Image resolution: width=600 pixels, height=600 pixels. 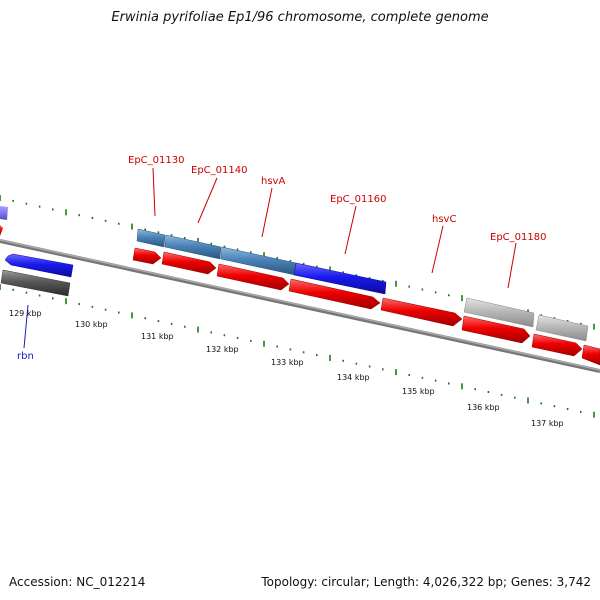 I want to click on gene-purple-partial, so click(x=4, y=213).